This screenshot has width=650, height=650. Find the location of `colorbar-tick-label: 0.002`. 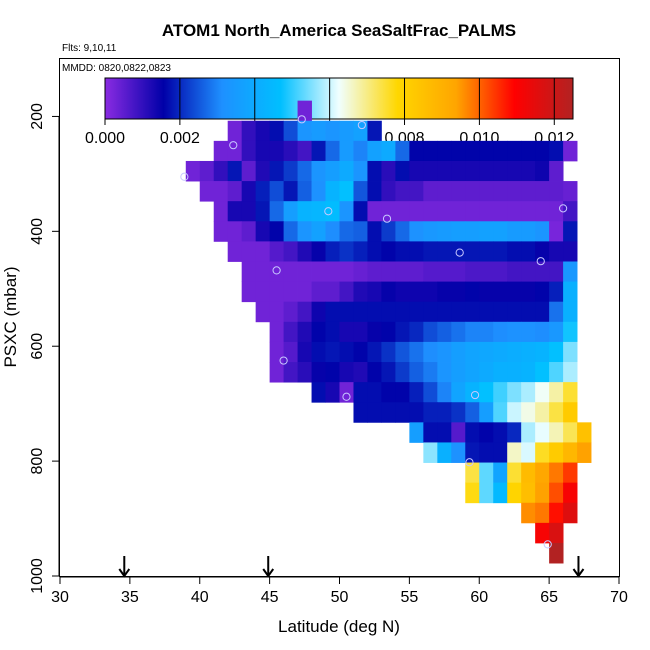

colorbar-tick-label: 0.002 is located at coordinates (180, 138).